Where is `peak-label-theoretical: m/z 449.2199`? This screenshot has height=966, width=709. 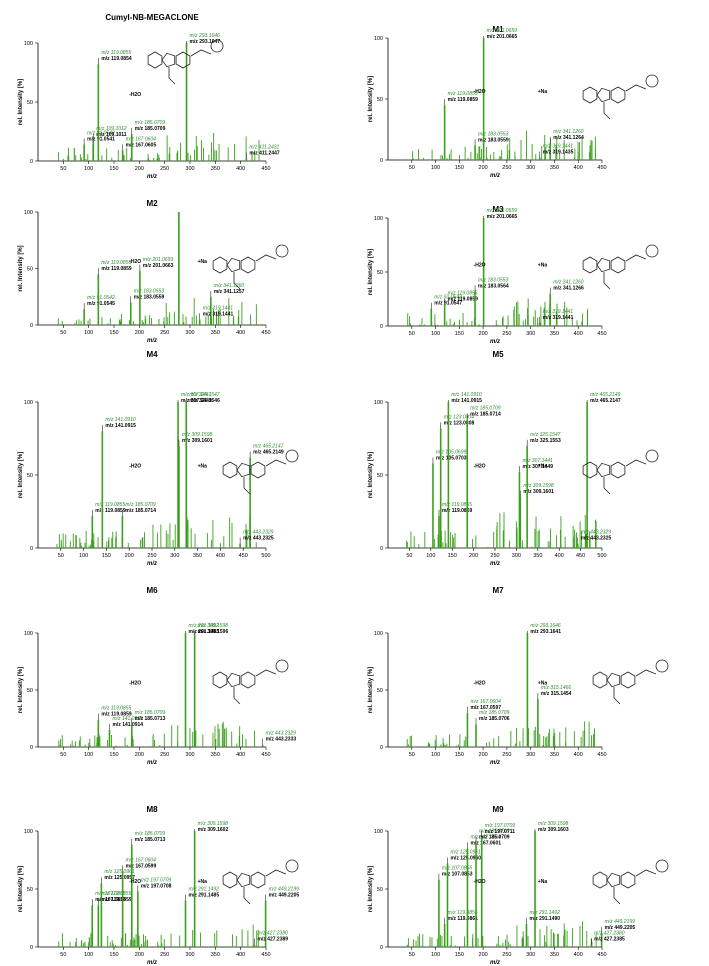 peak-label-theoretical: m/z 449.2199 is located at coordinates (284, 890).